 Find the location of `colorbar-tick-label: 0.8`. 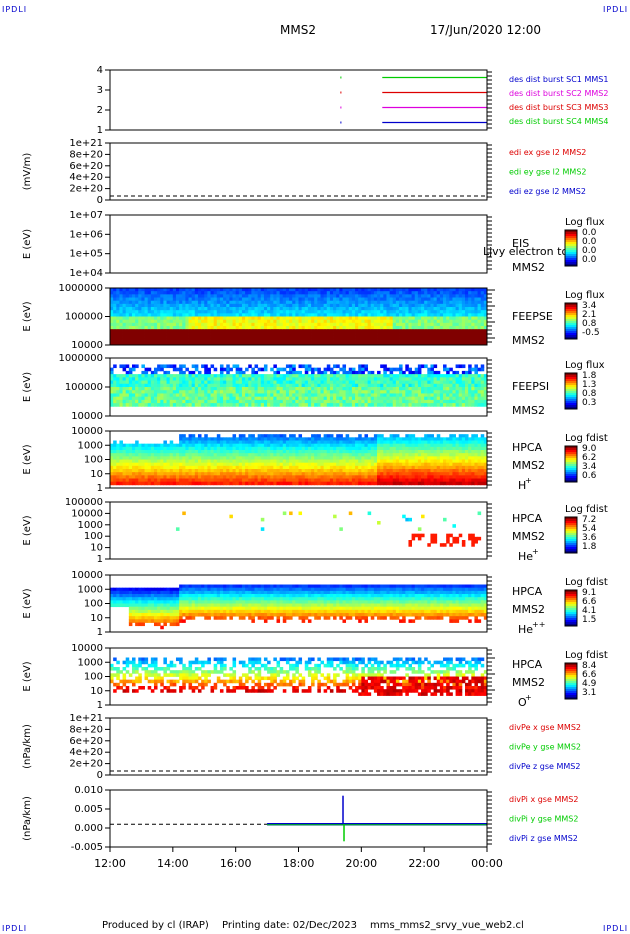

colorbar-tick-label: 0.8 is located at coordinates (589, 324).